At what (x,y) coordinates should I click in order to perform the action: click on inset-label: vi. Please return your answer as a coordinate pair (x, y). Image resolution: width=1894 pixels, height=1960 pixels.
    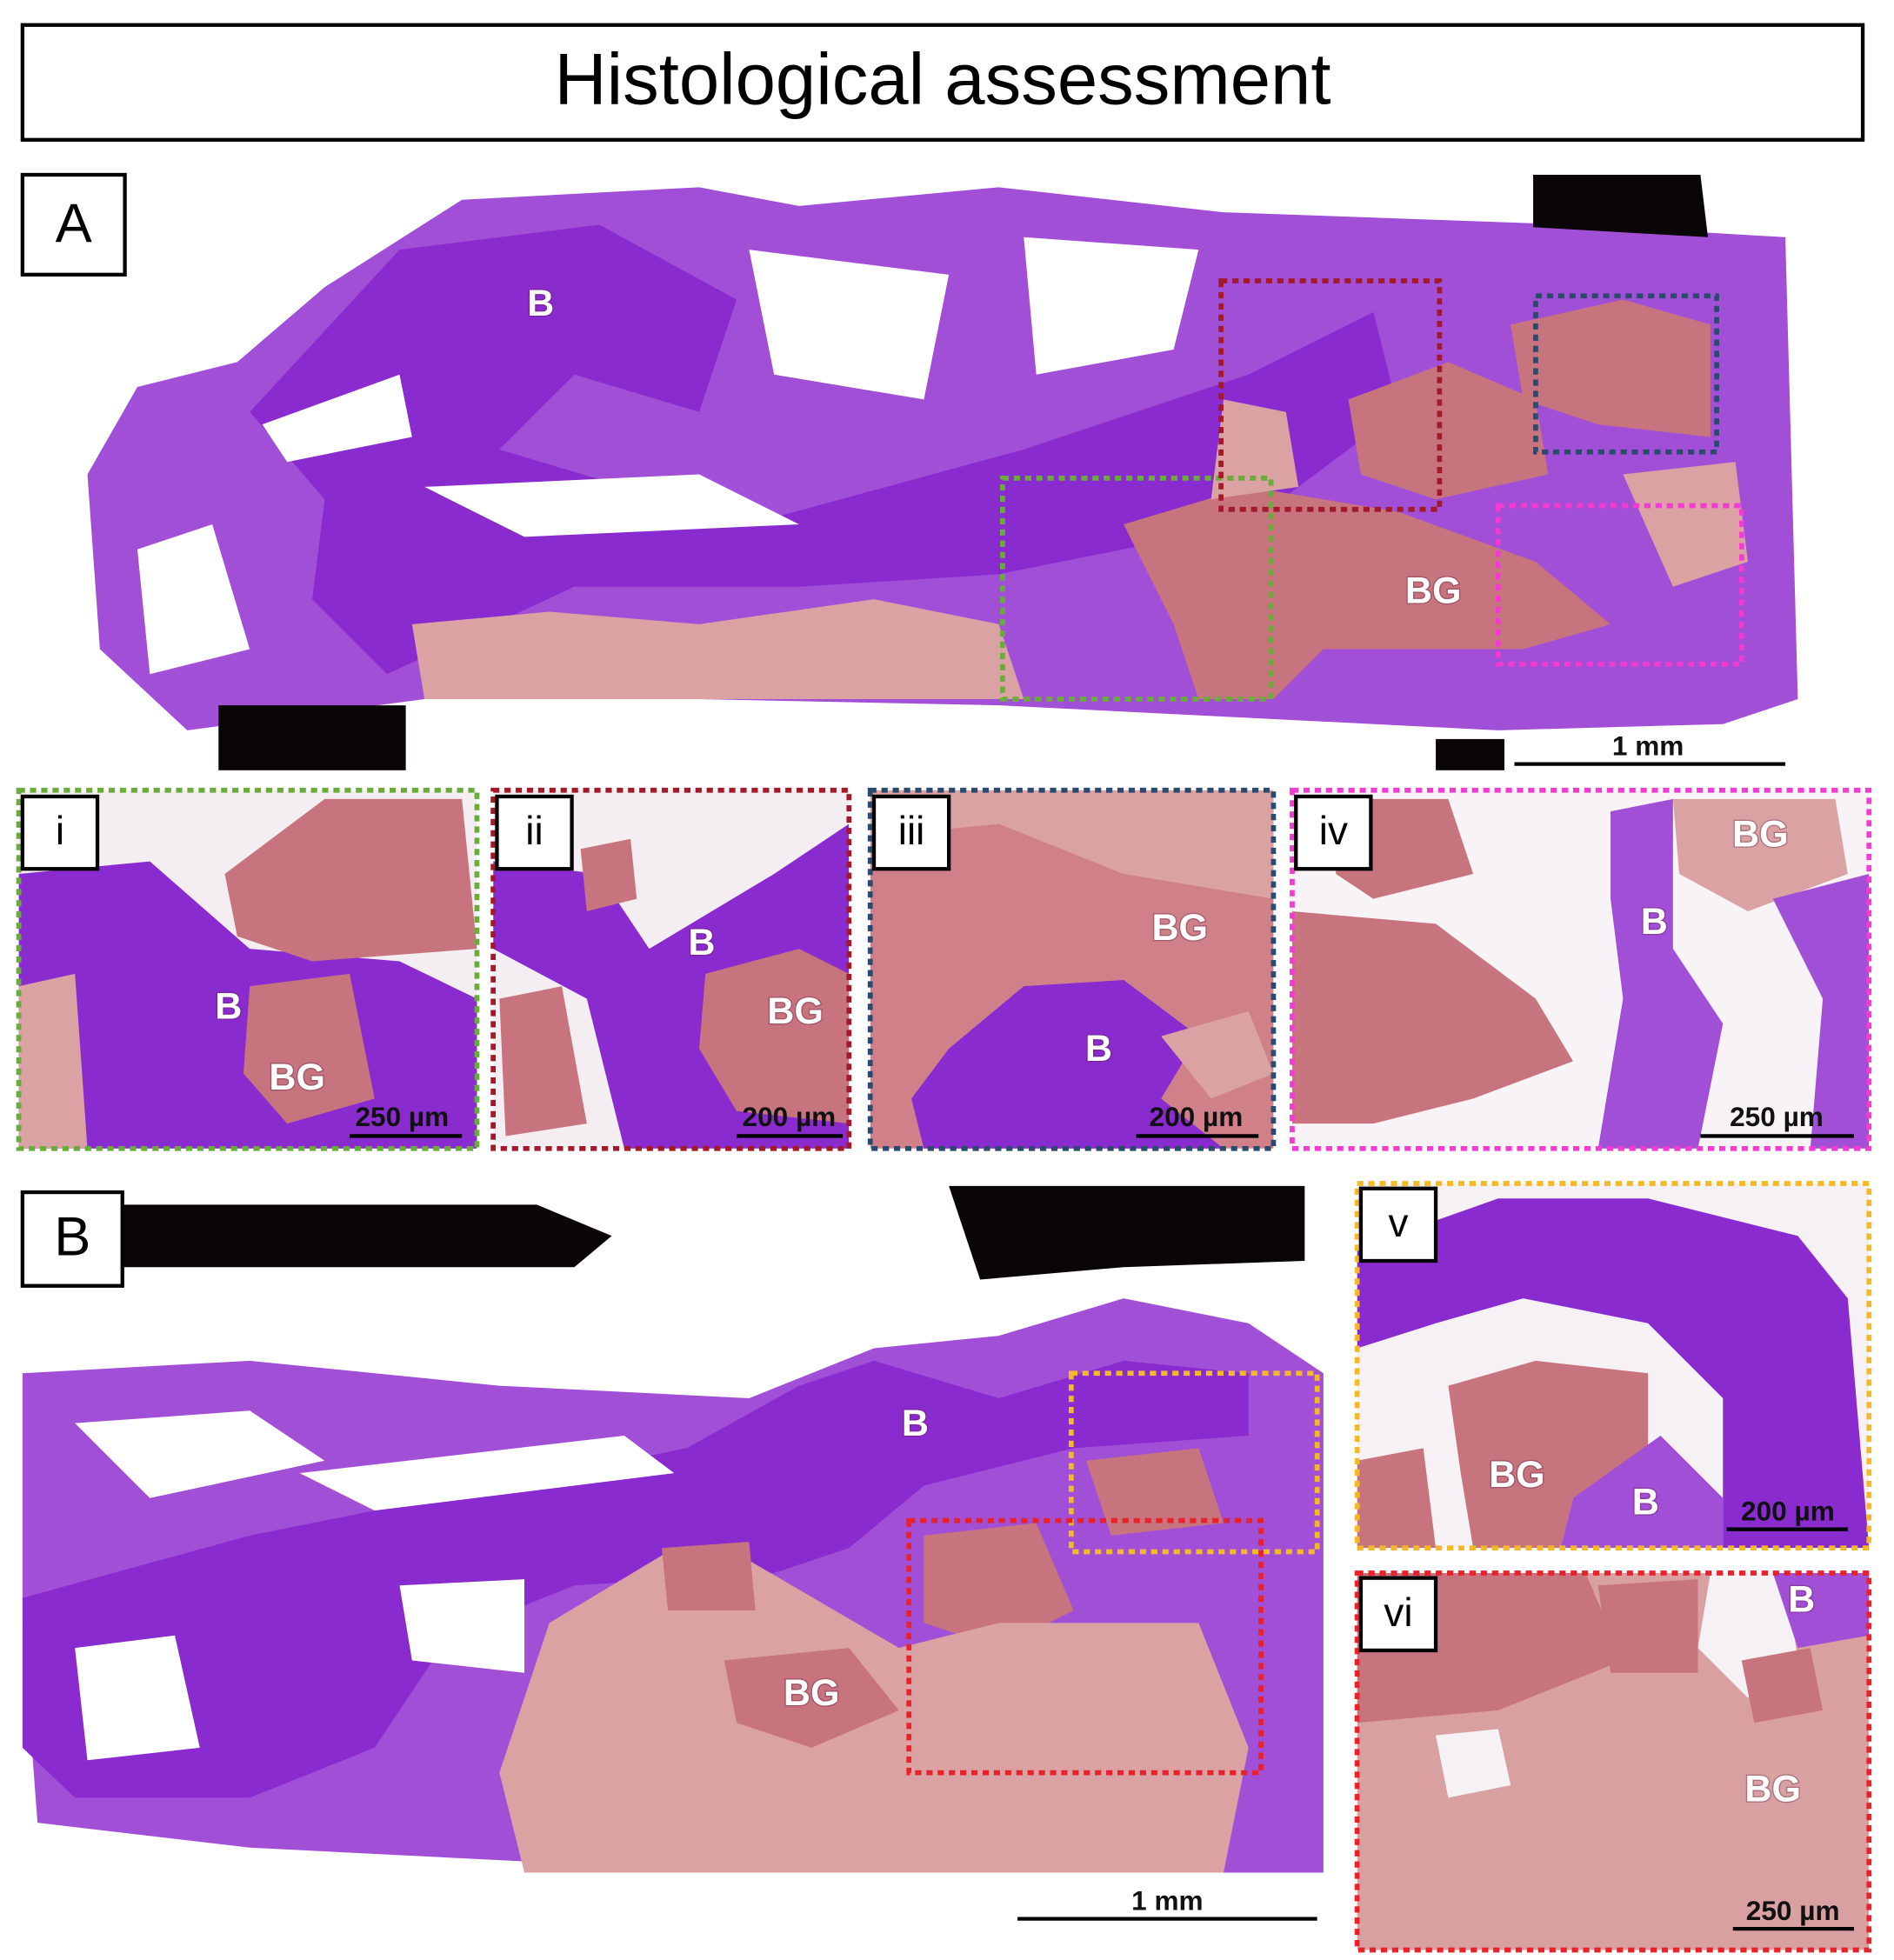
    Looking at the image, I should click on (1398, 1612).